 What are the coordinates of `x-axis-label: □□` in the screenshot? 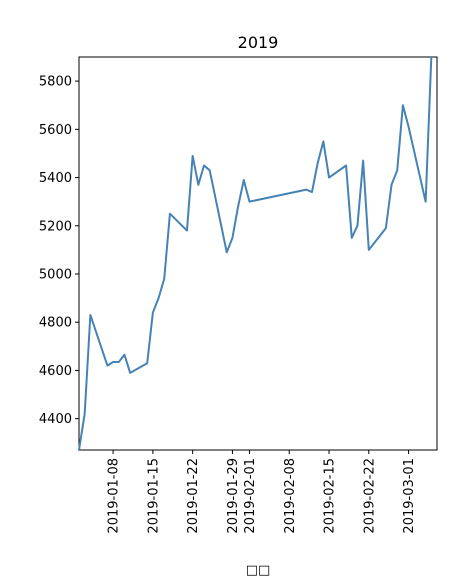 It's located at (258, 570).